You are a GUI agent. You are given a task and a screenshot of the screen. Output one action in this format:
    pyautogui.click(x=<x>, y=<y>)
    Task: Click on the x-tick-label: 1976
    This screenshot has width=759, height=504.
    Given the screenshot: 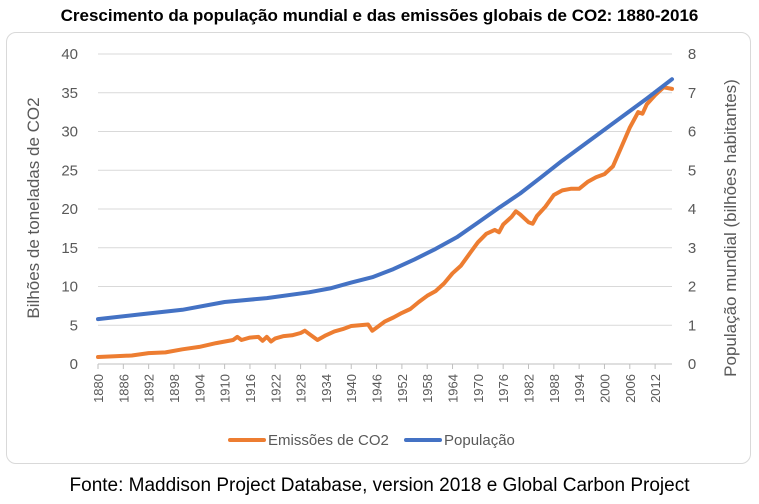 What is the action you would take?
    pyautogui.click(x=503, y=388)
    